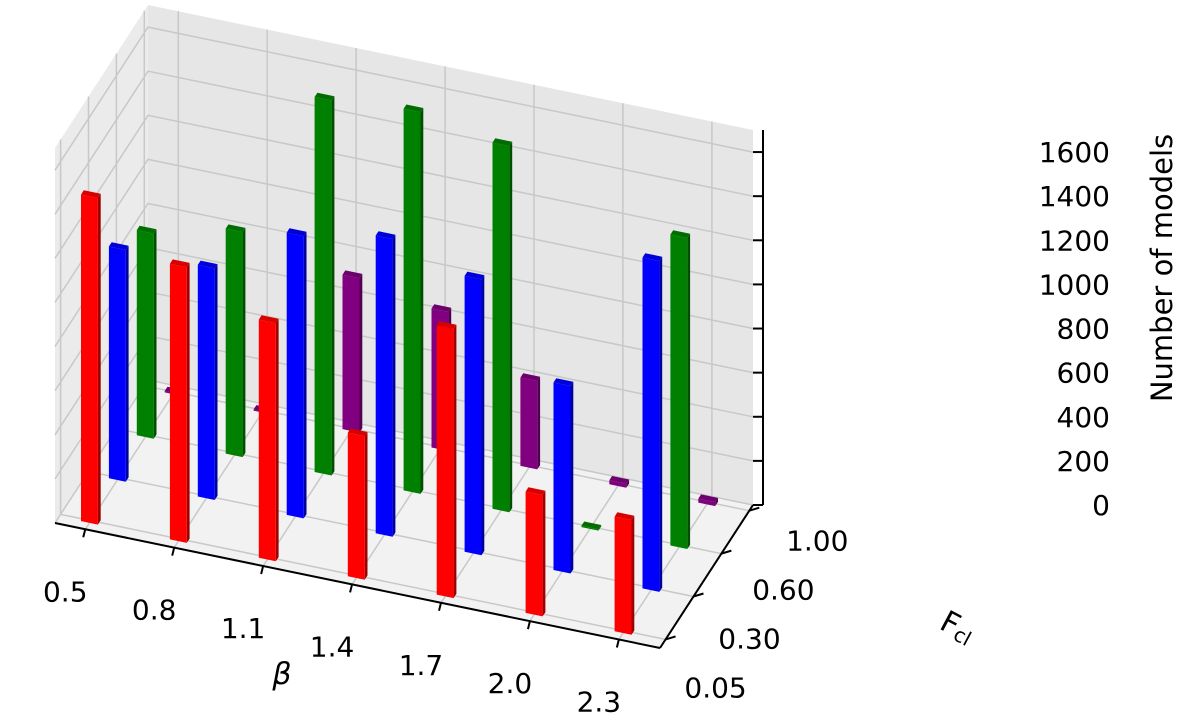 The height and width of the screenshot is (714, 1200). I want to click on x-tick-label: 0.8, so click(154, 610).